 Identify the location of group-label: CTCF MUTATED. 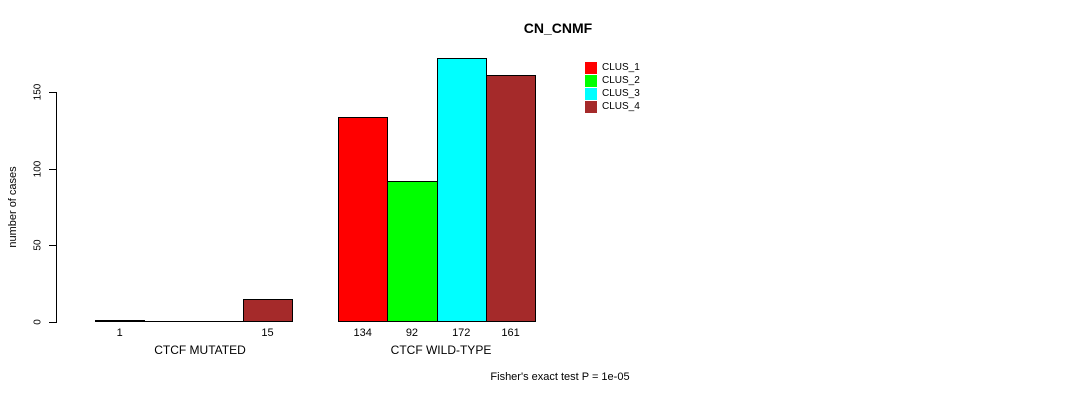
(200, 350).